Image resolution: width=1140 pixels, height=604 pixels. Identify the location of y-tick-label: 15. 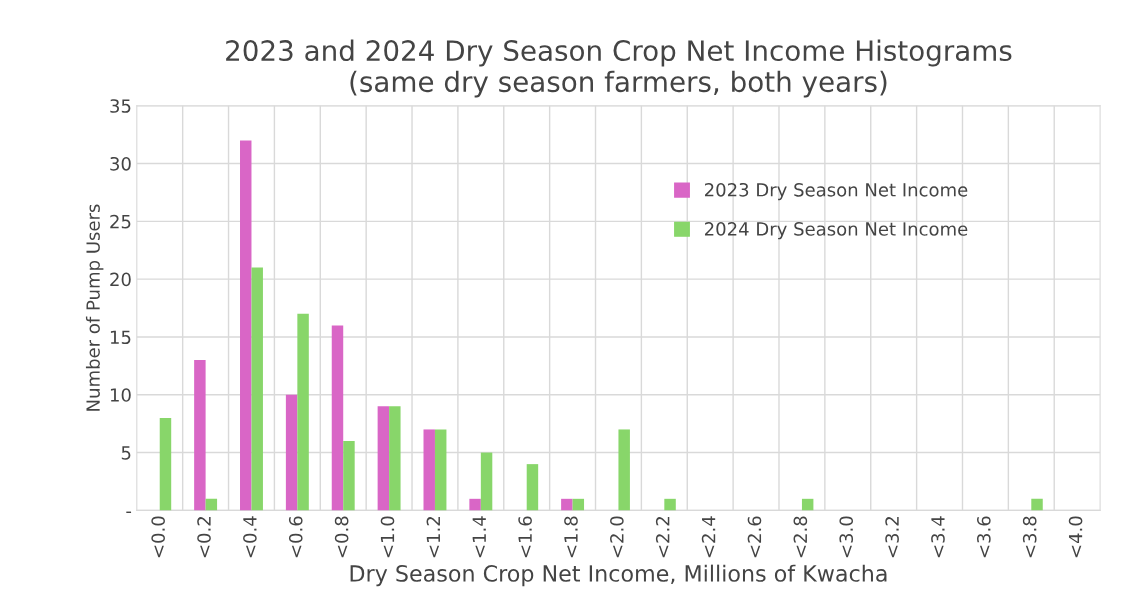
(120, 337).